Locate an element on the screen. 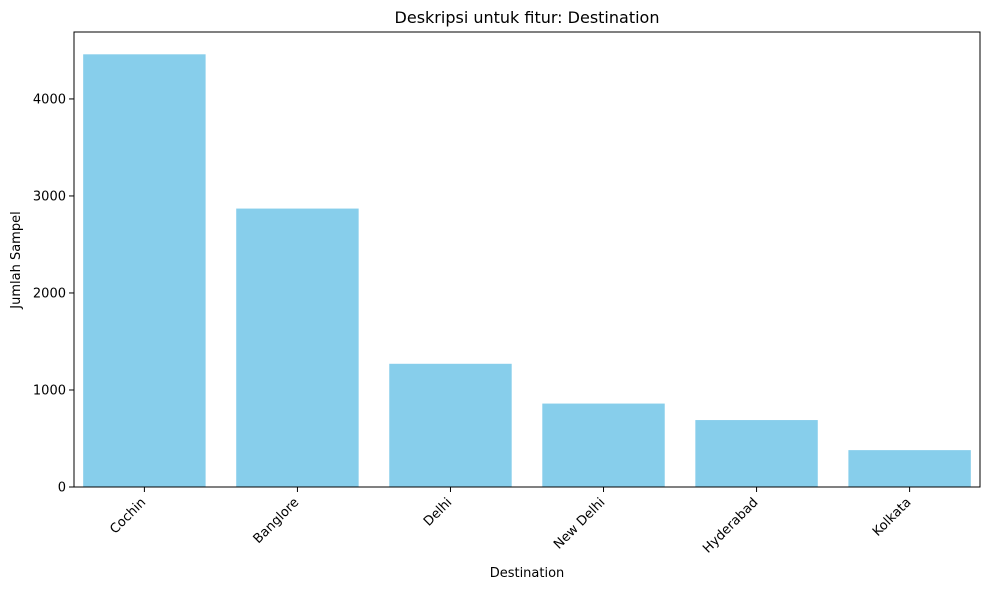  x-tick-label: Hyderabad is located at coordinates (730, 525).